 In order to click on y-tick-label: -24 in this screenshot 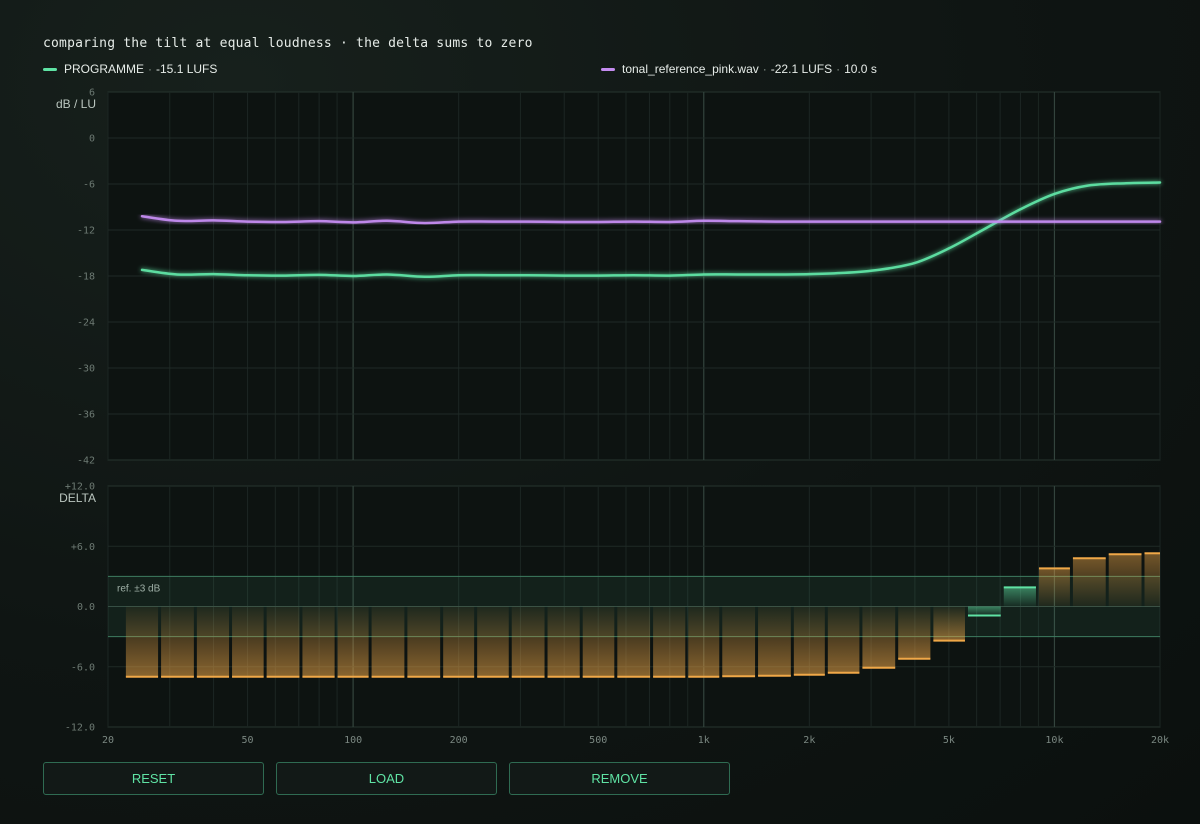, I will do `click(86, 323)`.